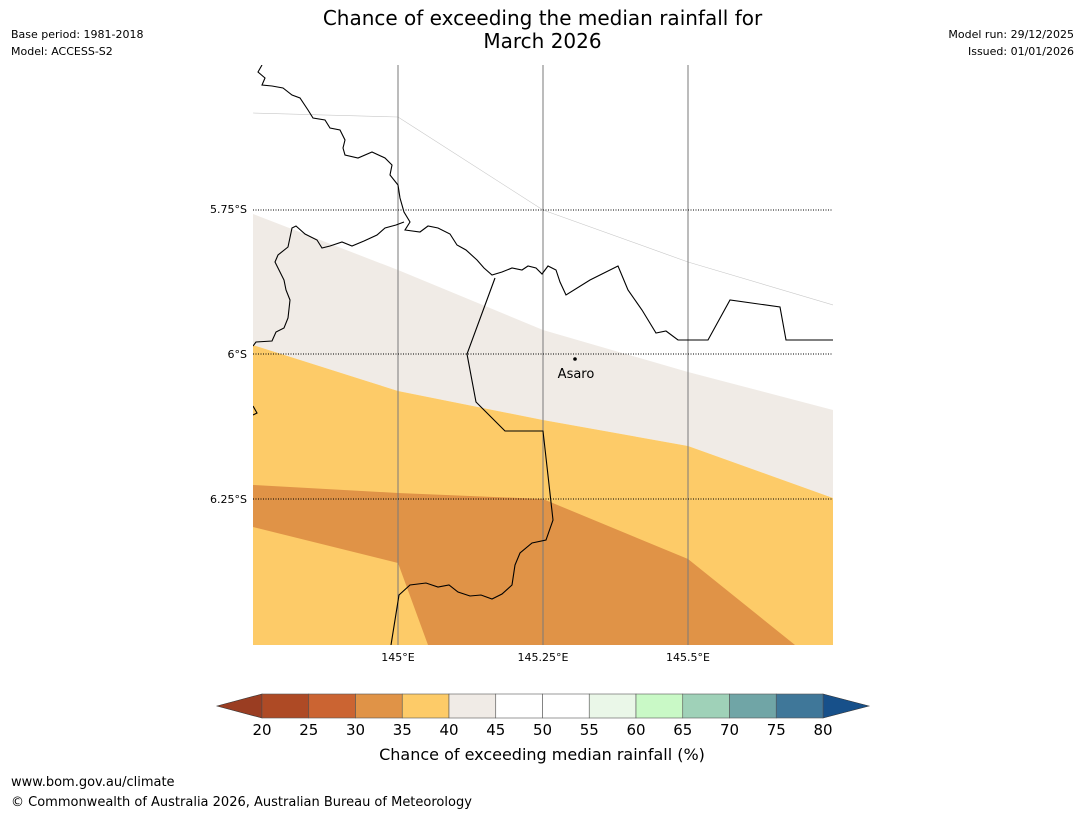  Describe the element at coordinates (822, 730) in the screenshot. I see `colorbar-tick-label: 80` at that location.